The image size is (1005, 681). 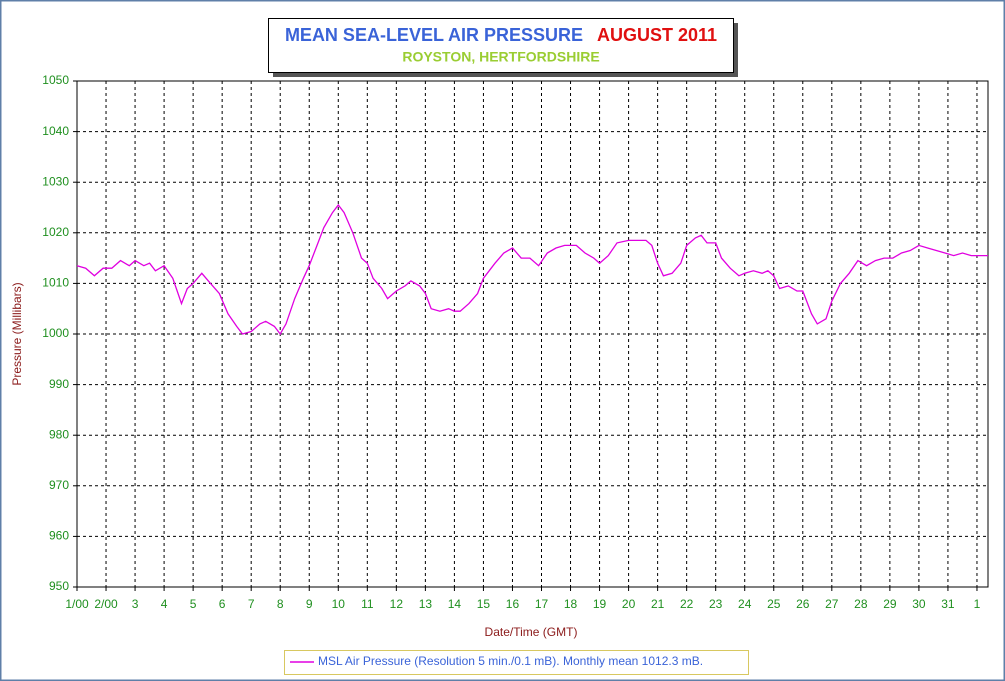 I want to click on y-tick-label: 990, so click(x=59, y=384).